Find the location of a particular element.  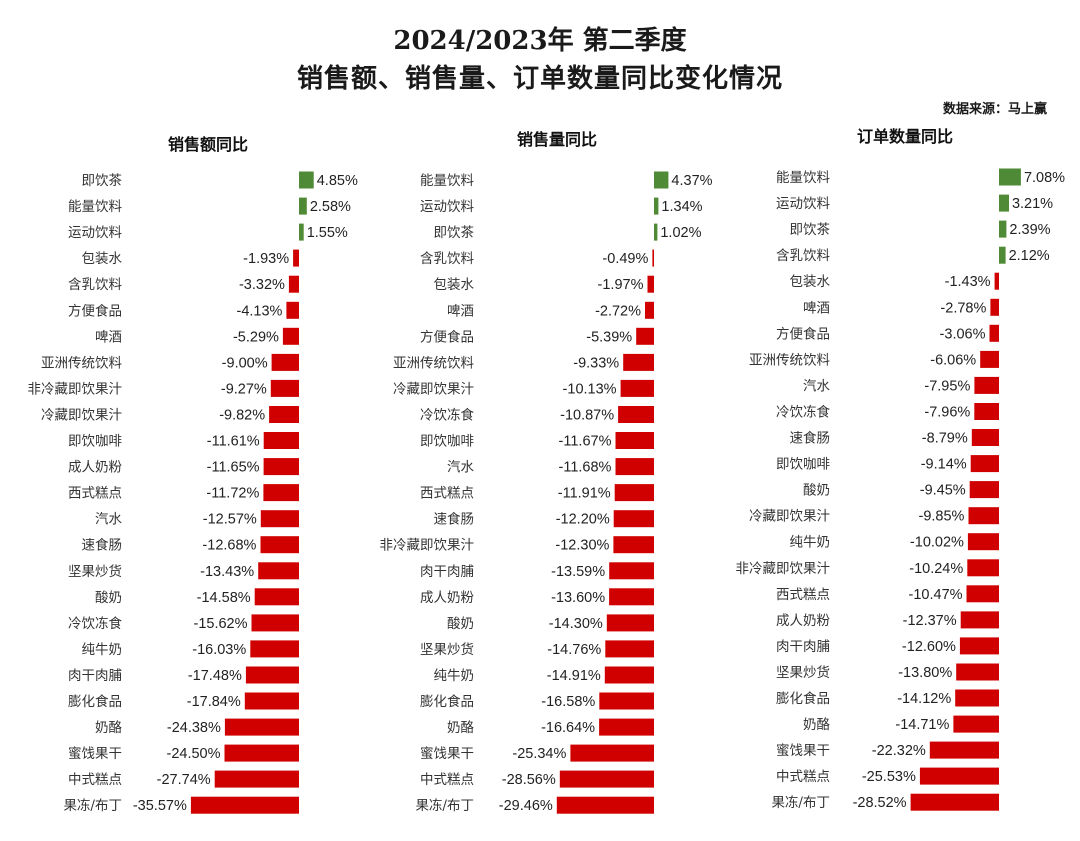

category-label: 方便食品 is located at coordinates (447, 336).